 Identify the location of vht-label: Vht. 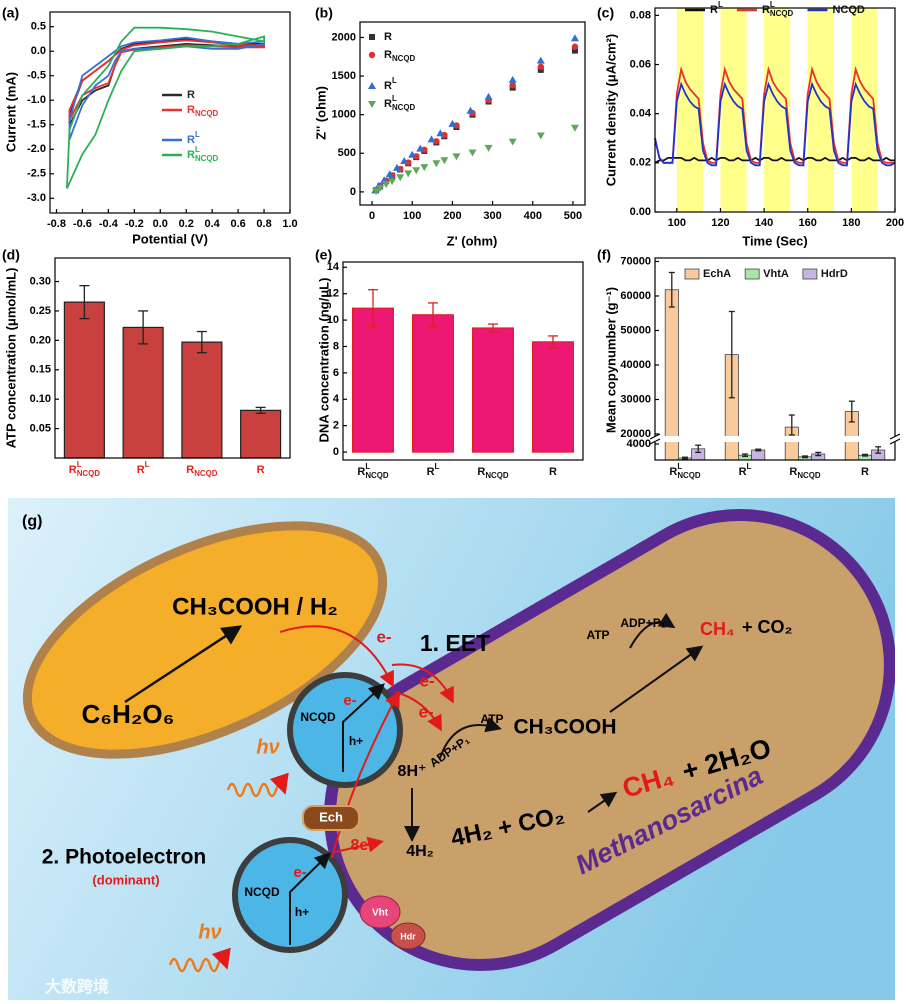
(380, 913).